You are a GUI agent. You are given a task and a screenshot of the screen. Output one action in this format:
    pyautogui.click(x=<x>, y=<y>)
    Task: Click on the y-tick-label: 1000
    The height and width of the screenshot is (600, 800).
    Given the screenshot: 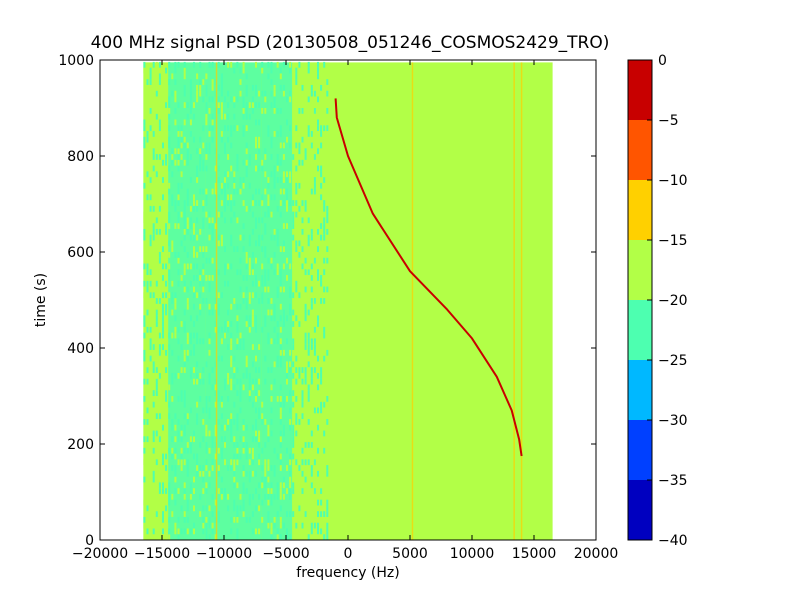 What is the action you would take?
    pyautogui.click(x=76, y=61)
    